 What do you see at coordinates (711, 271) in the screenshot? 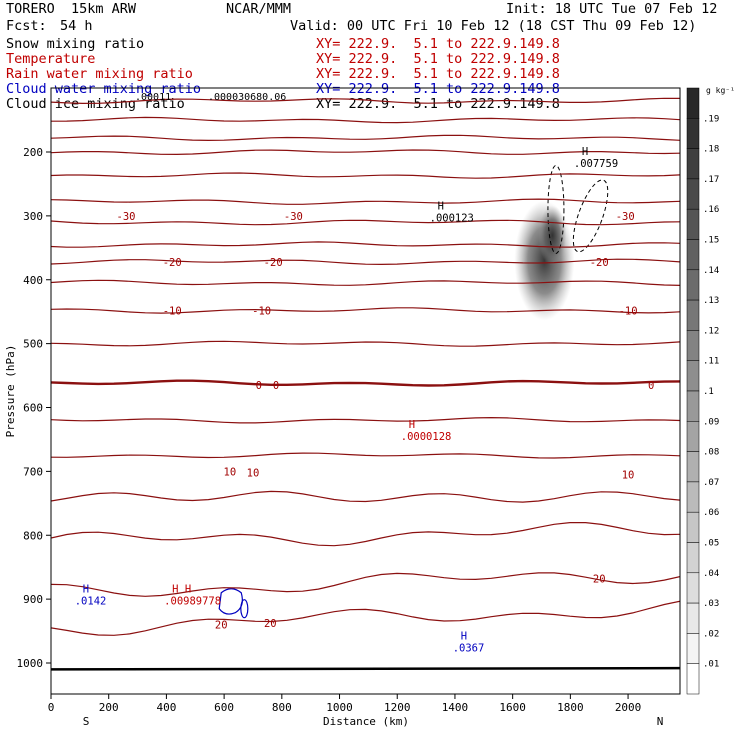
I see `colorbar-tick-label: .14` at bounding box center [711, 271].